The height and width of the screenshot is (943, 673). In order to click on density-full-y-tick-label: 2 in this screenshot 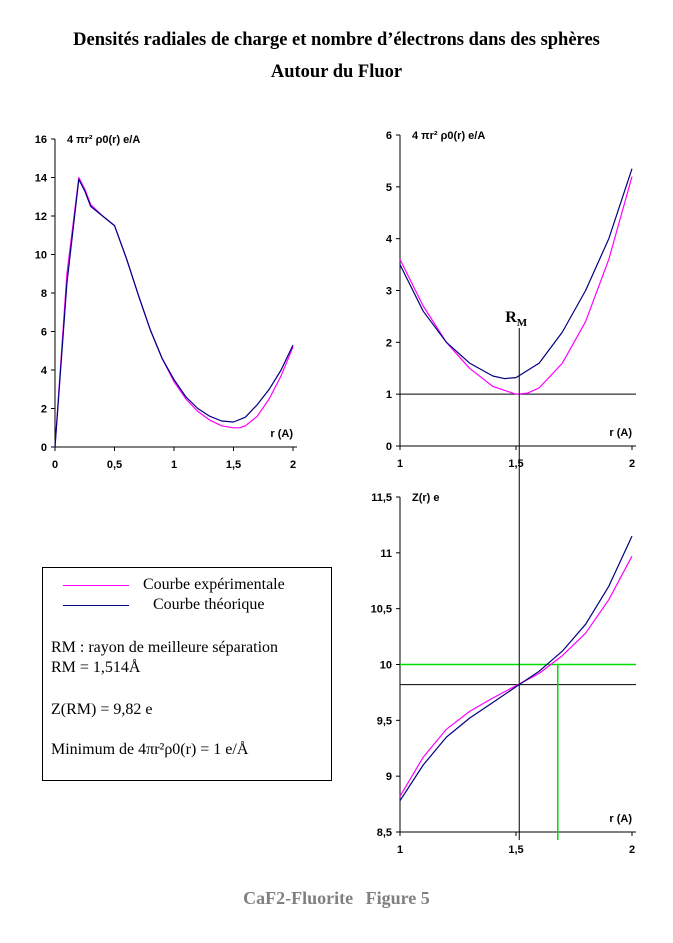, I will do `click(44, 410)`.